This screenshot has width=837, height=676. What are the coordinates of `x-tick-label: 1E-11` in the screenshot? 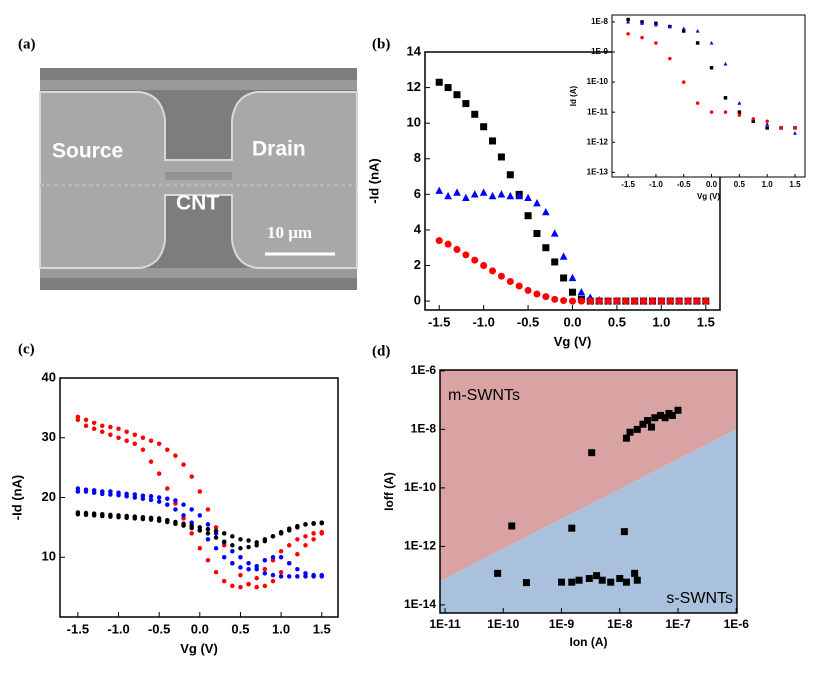 It's located at (445, 624).